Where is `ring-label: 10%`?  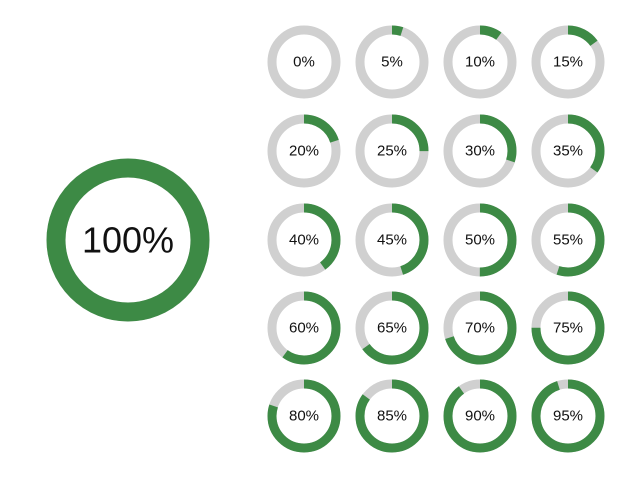 ring-label: 10% is located at coordinates (480, 62).